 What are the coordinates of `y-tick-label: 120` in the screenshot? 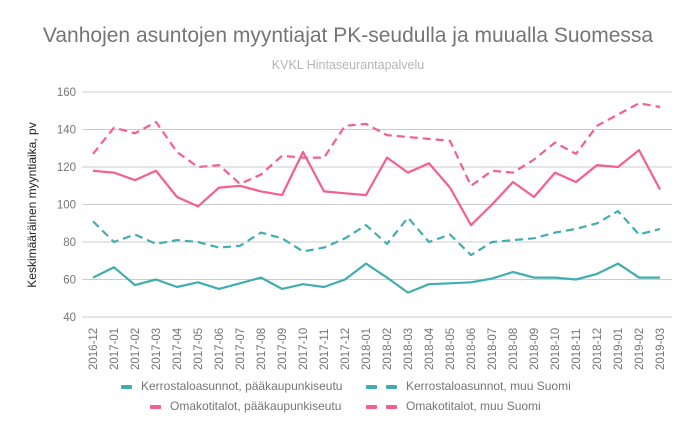 It's located at (66, 168).